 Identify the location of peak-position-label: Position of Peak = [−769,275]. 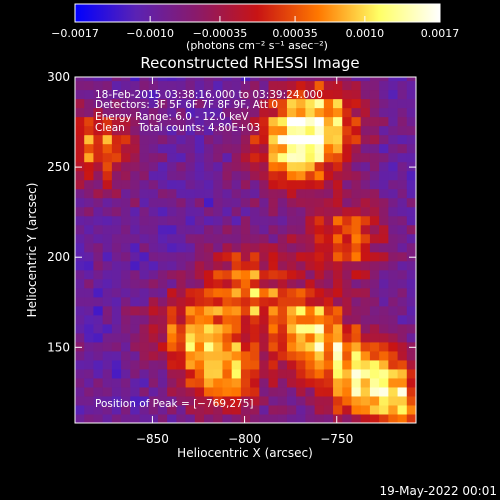
(174, 404).